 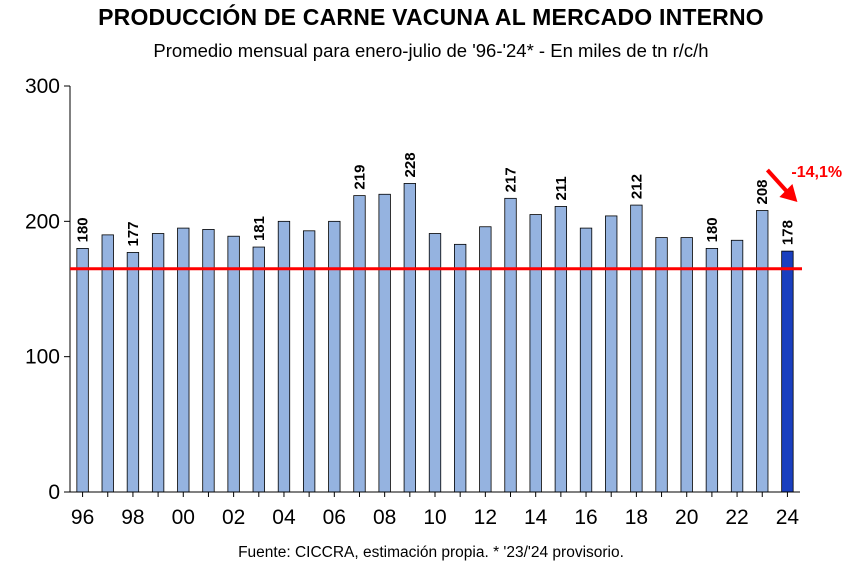 I want to click on x-tick-label-12: 12, so click(x=485, y=517).